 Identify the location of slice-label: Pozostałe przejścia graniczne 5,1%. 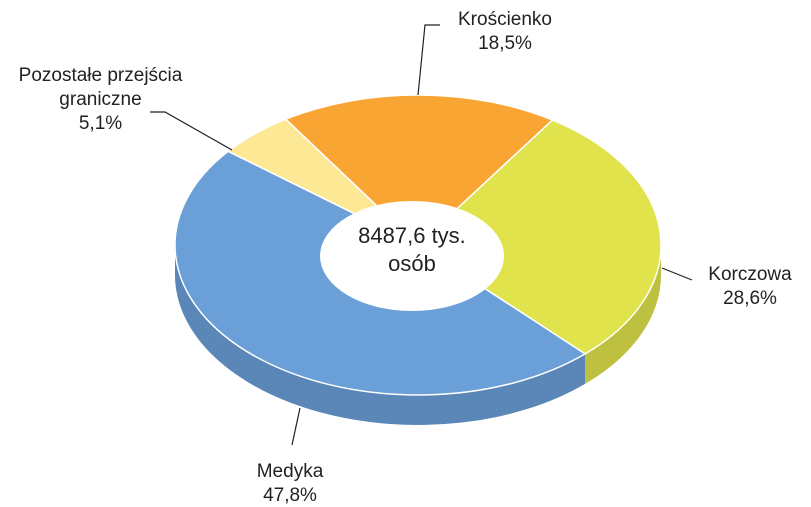
(100, 100).